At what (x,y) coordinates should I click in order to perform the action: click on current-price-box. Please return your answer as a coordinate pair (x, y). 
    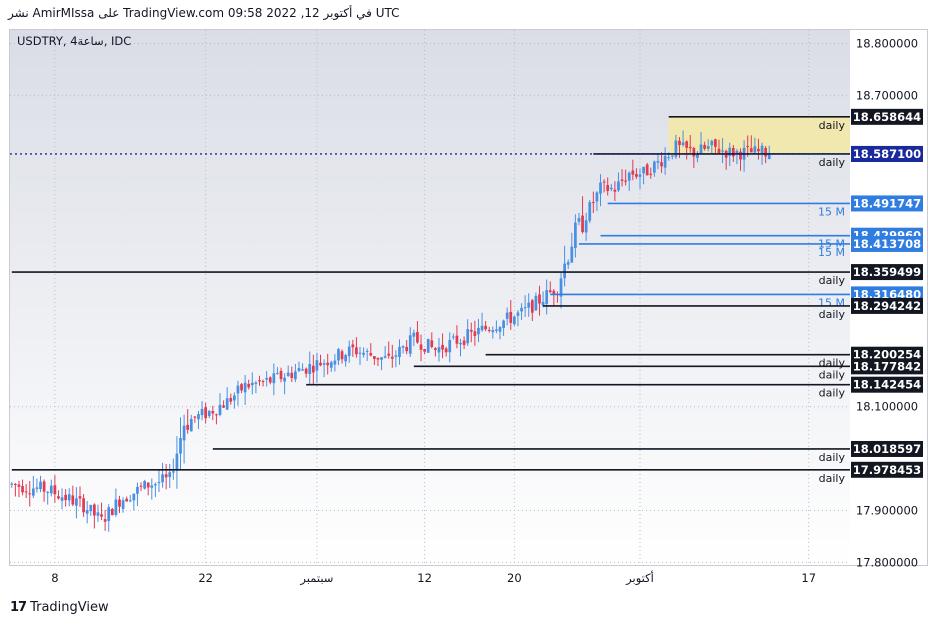
    Looking at the image, I should click on (887, 153).